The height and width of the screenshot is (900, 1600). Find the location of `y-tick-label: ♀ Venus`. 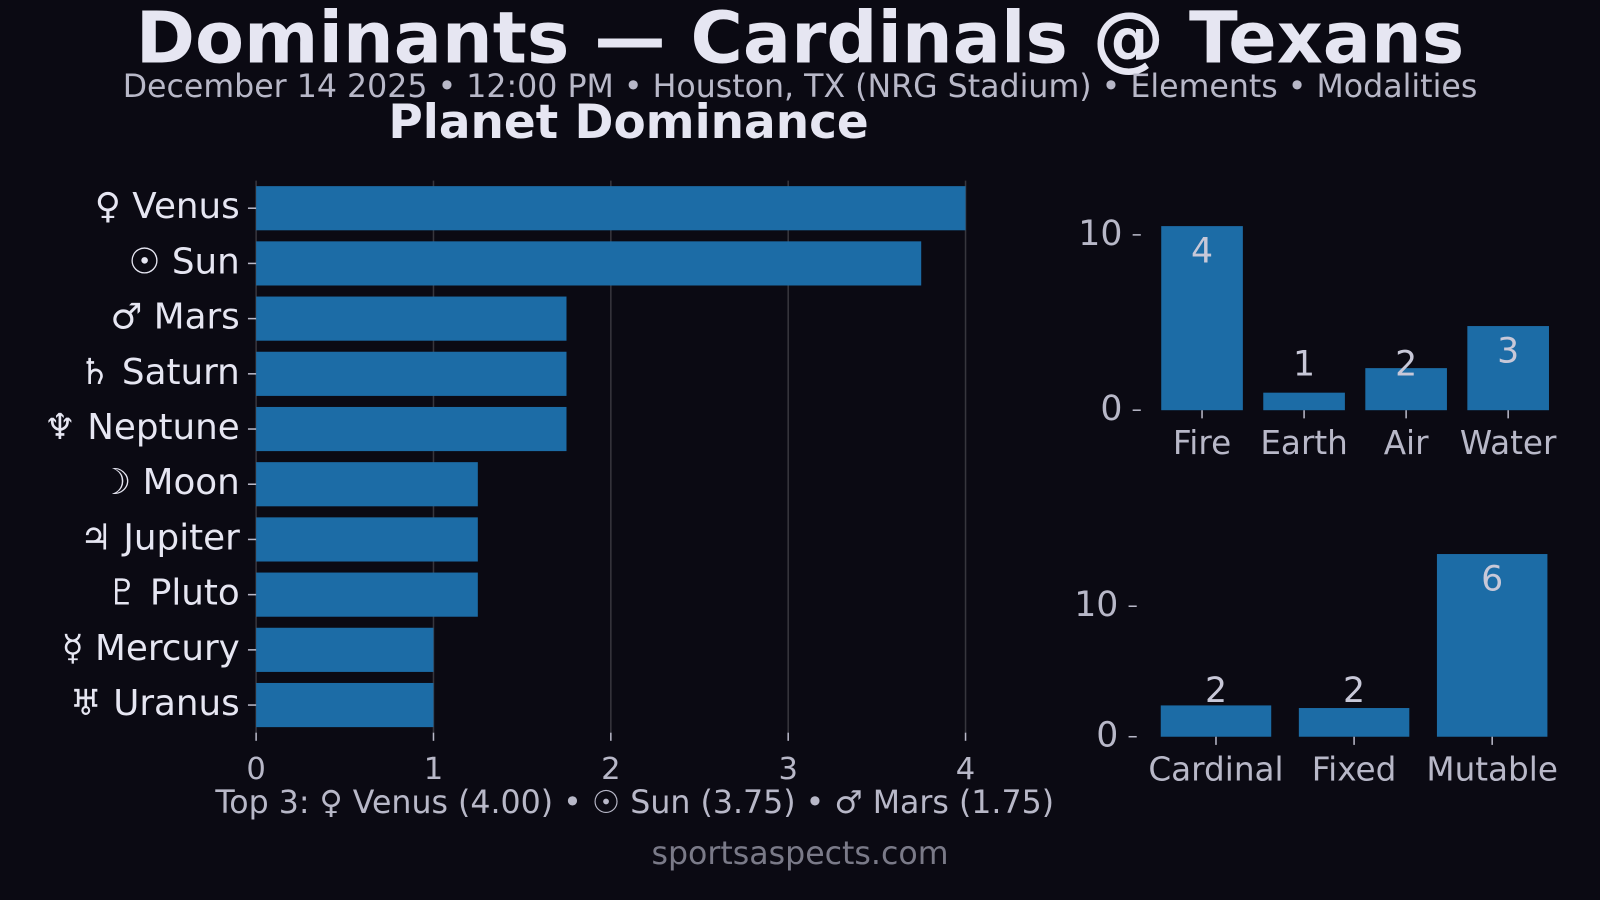

y-tick-label: ♀ Venus is located at coordinates (167, 206).